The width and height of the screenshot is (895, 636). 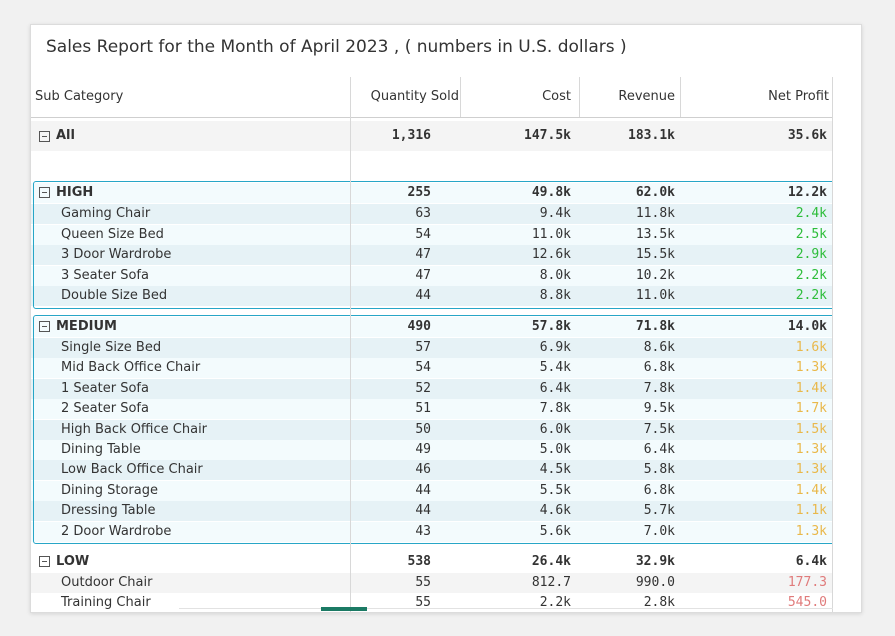 What do you see at coordinates (551, 561) in the screenshot?
I see `cost-cell: 26.4k` at bounding box center [551, 561].